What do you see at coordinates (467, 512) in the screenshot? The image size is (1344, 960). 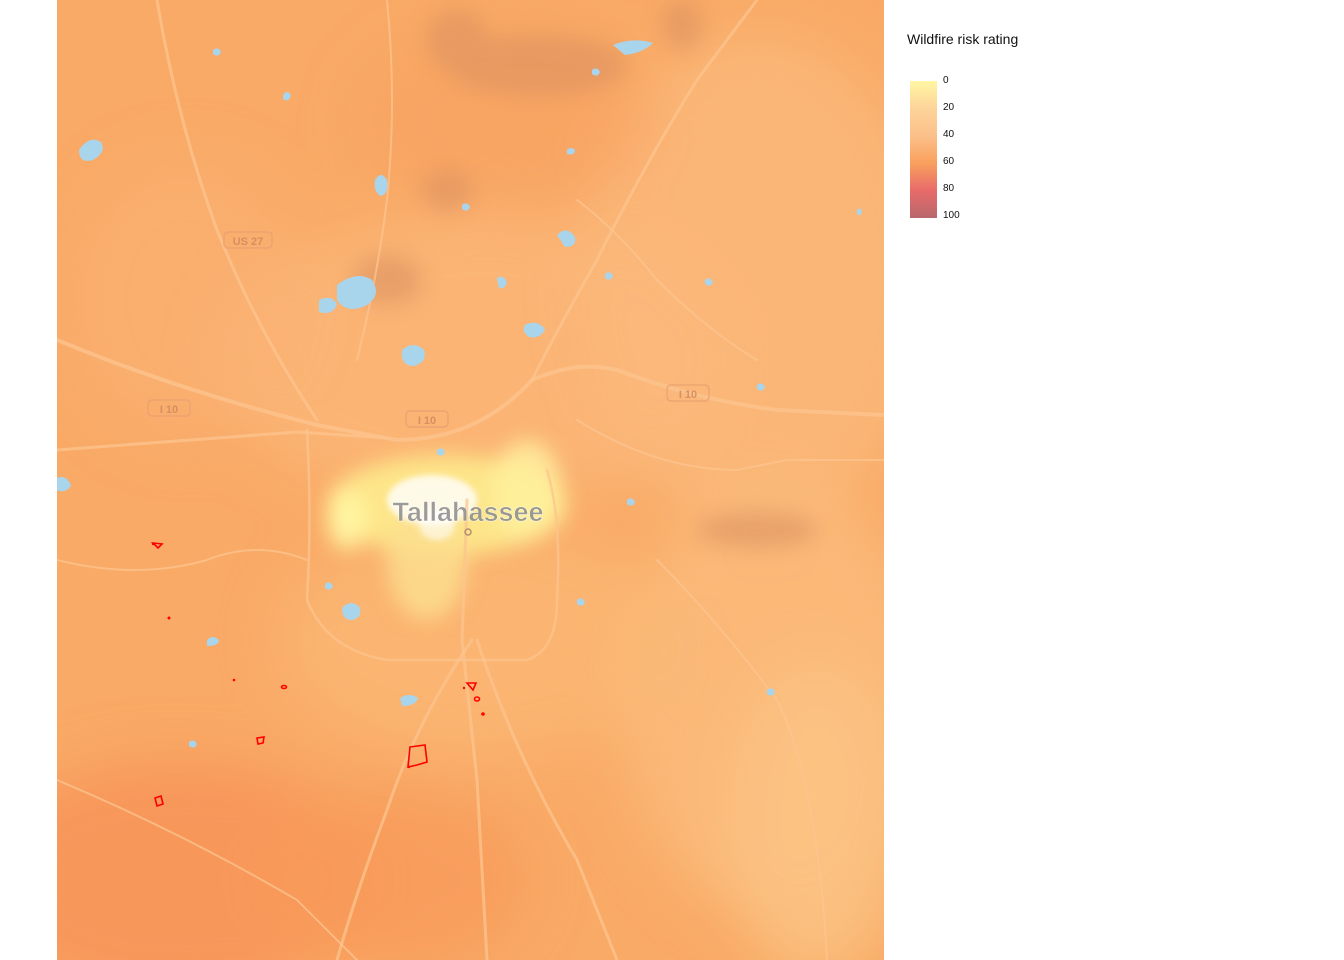 I see `city-label-tallahassee: Tallahassee` at bounding box center [467, 512].